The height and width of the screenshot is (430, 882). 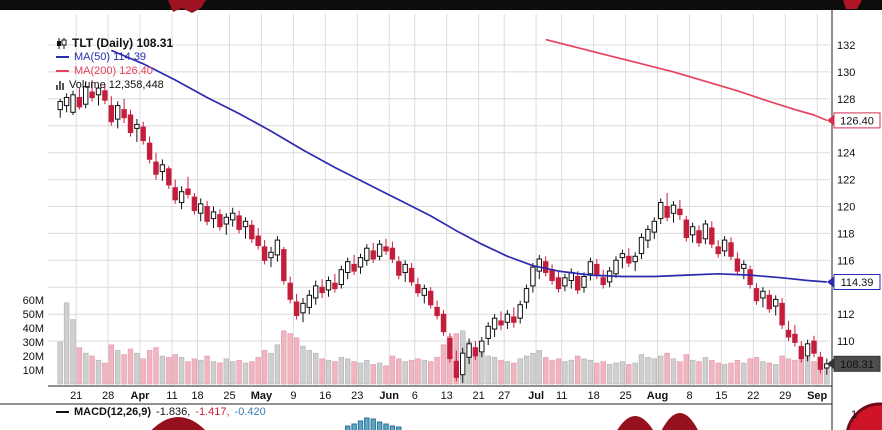 I want to click on date-axis-label: May, so click(x=262, y=396).